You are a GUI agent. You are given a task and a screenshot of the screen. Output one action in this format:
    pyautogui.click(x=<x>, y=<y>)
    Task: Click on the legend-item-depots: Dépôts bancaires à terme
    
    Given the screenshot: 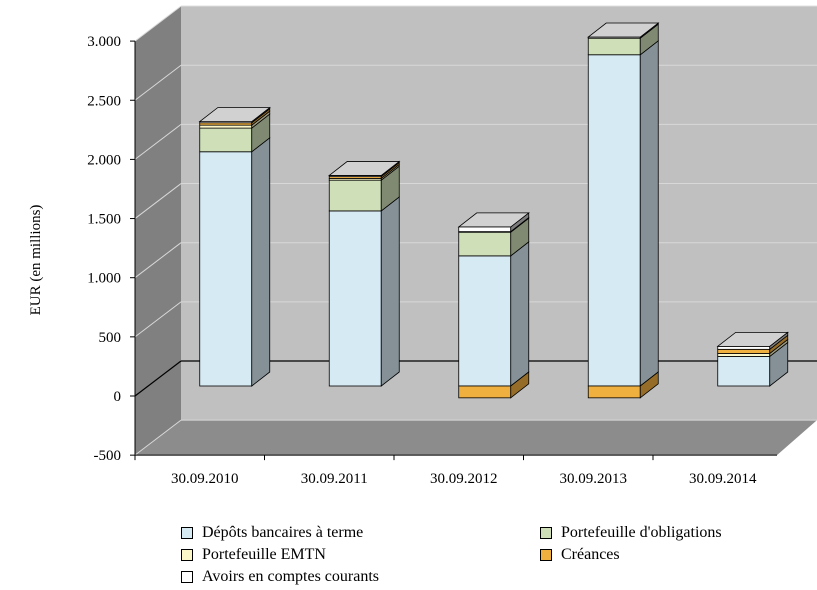 What is the action you would take?
    pyautogui.click(x=272, y=533)
    